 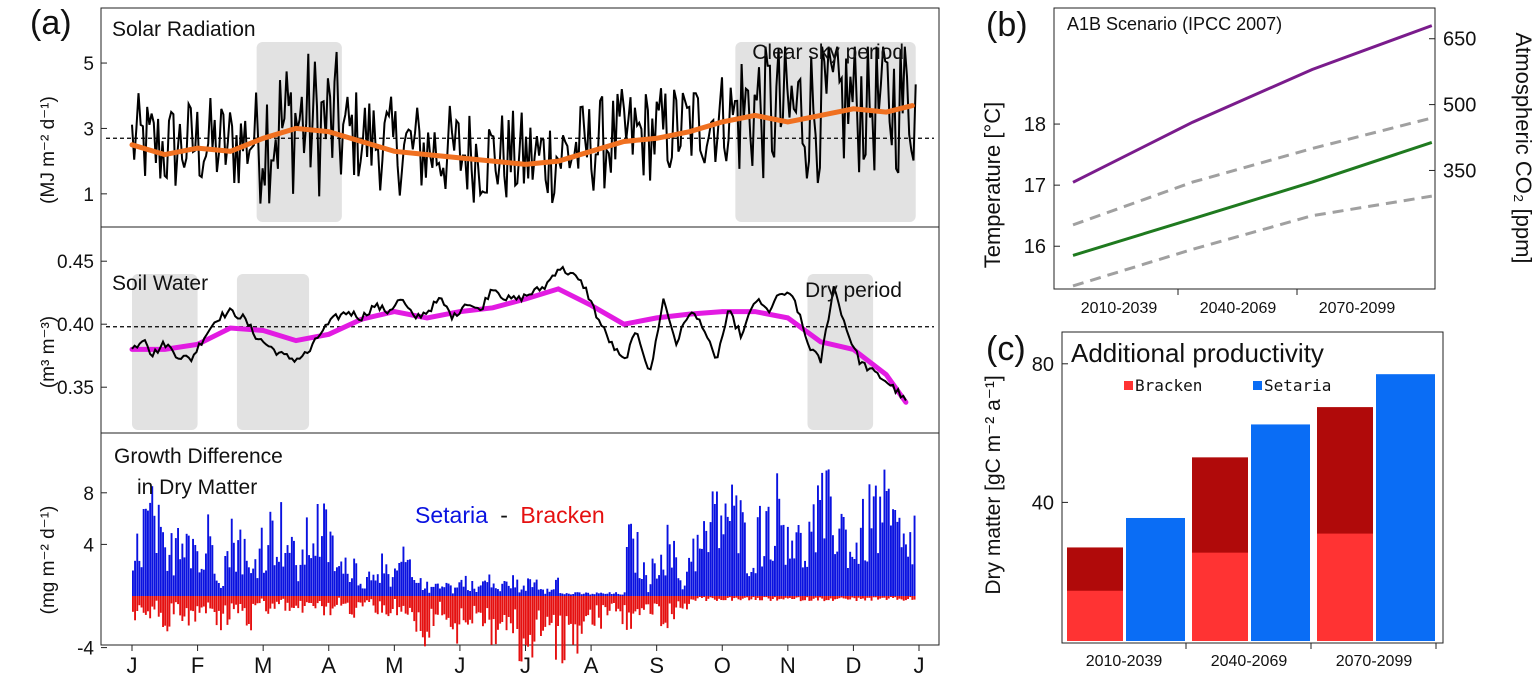 What do you see at coordinates (1155, 579) in the screenshot?
I see `setaria-bar` at bounding box center [1155, 579].